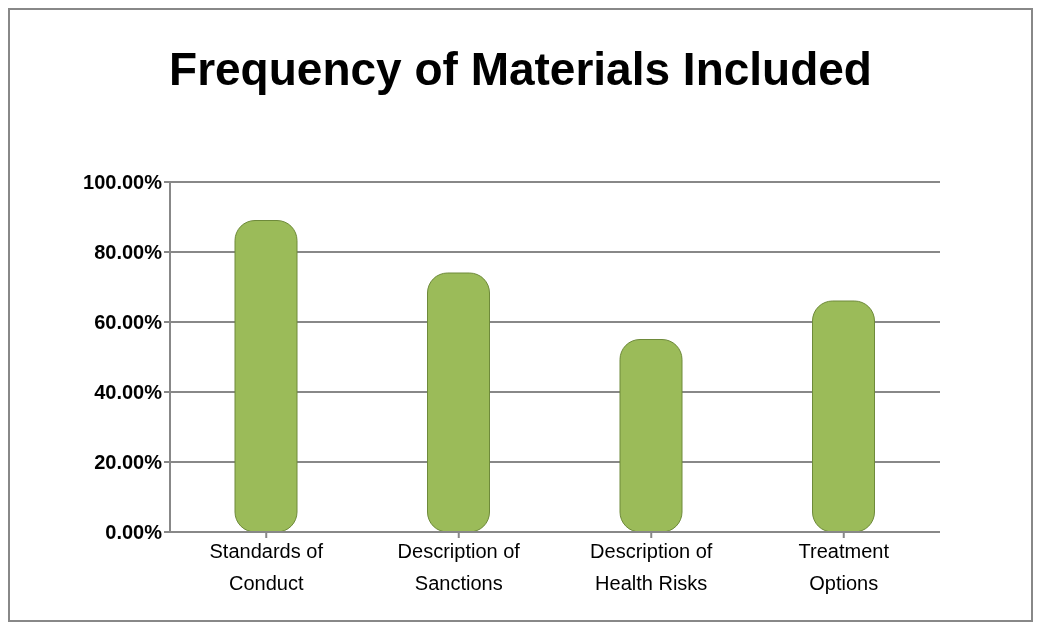 This screenshot has width=1045, height=634. I want to click on x-tick-label: Description of Health Risks, so click(651, 567).